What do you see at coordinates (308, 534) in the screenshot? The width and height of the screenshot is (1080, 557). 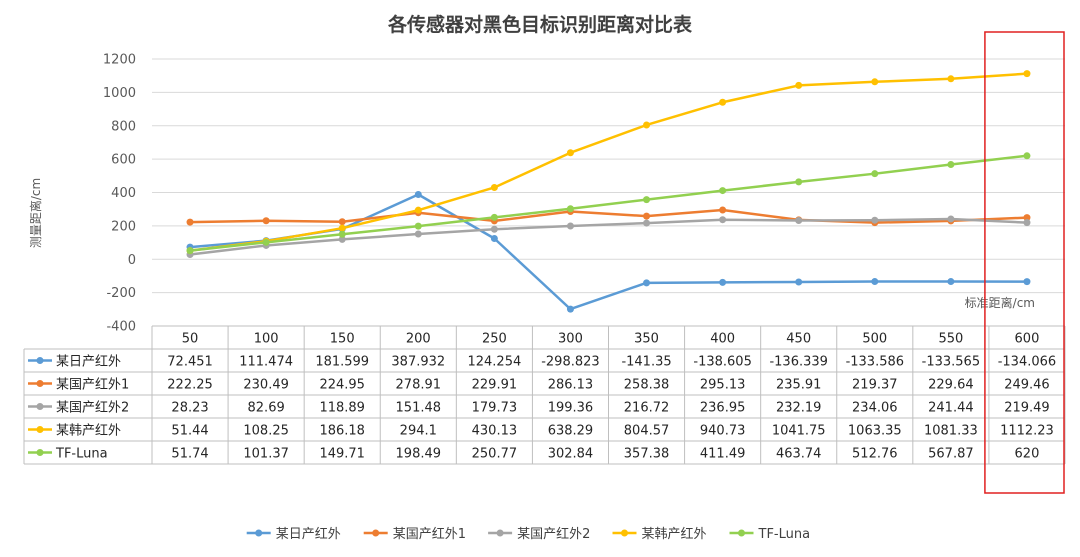 I see `legend-label: 某日产红外` at bounding box center [308, 534].